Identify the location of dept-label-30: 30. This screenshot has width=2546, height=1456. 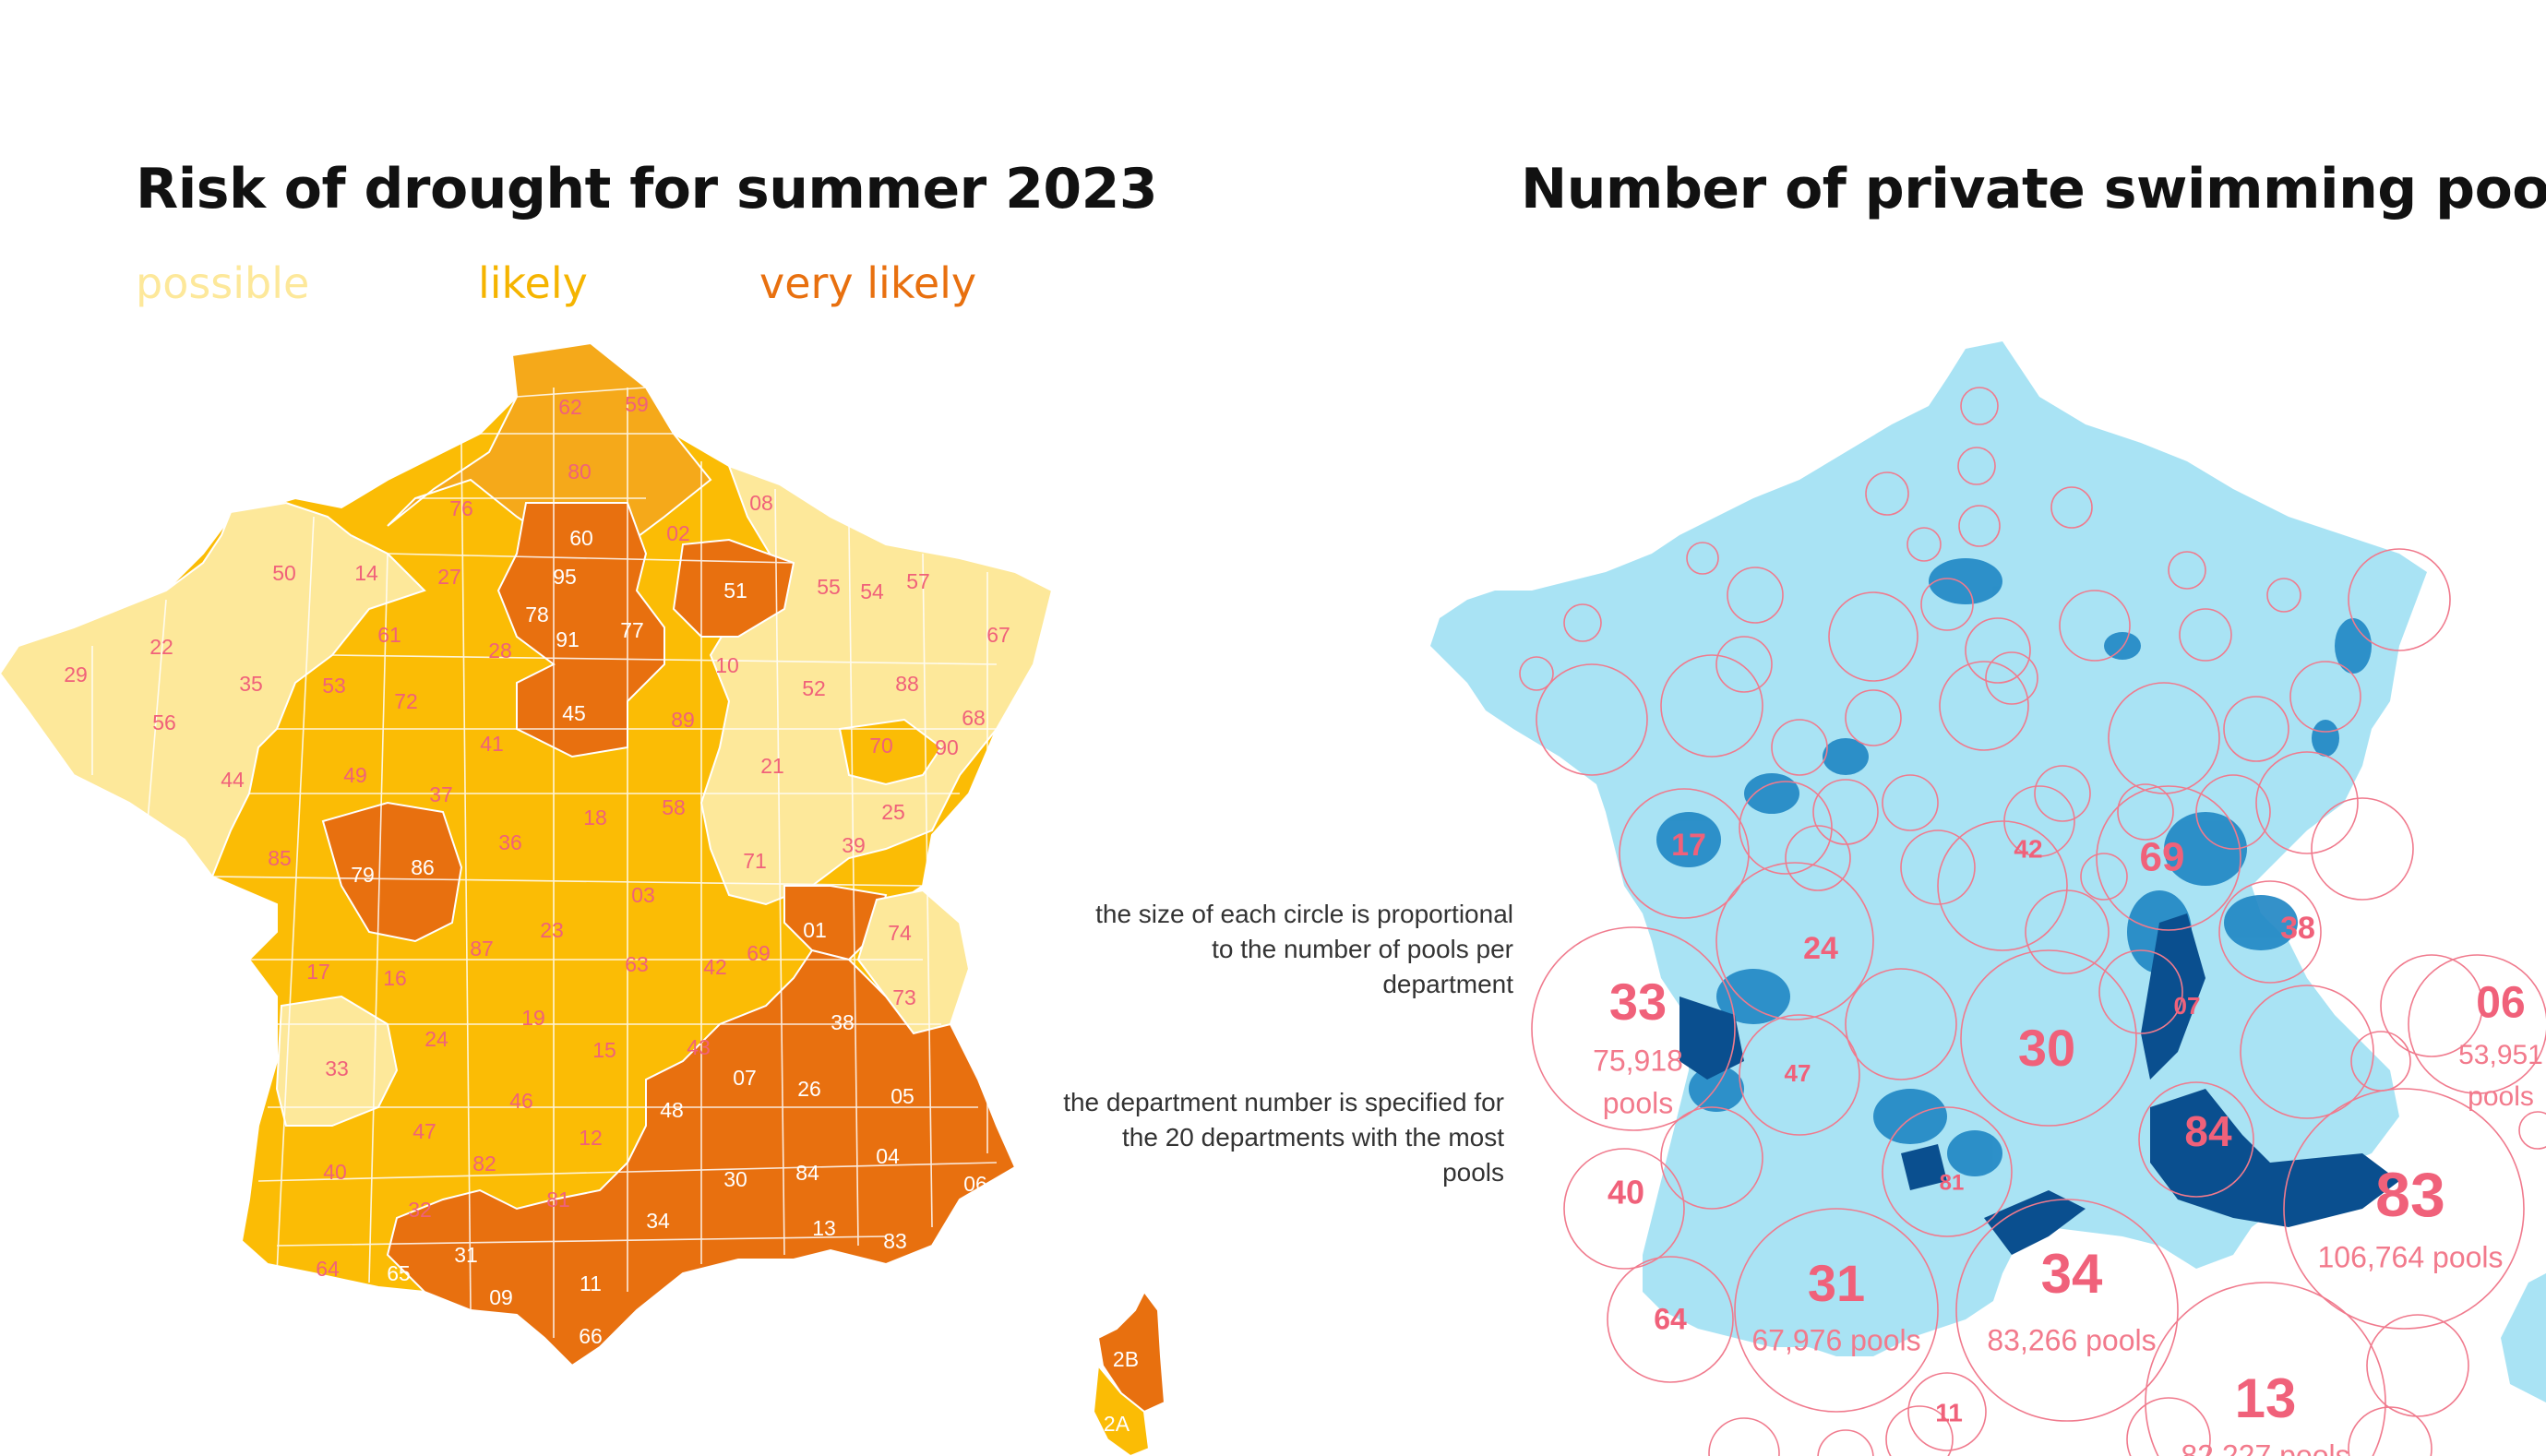
(735, 1179).